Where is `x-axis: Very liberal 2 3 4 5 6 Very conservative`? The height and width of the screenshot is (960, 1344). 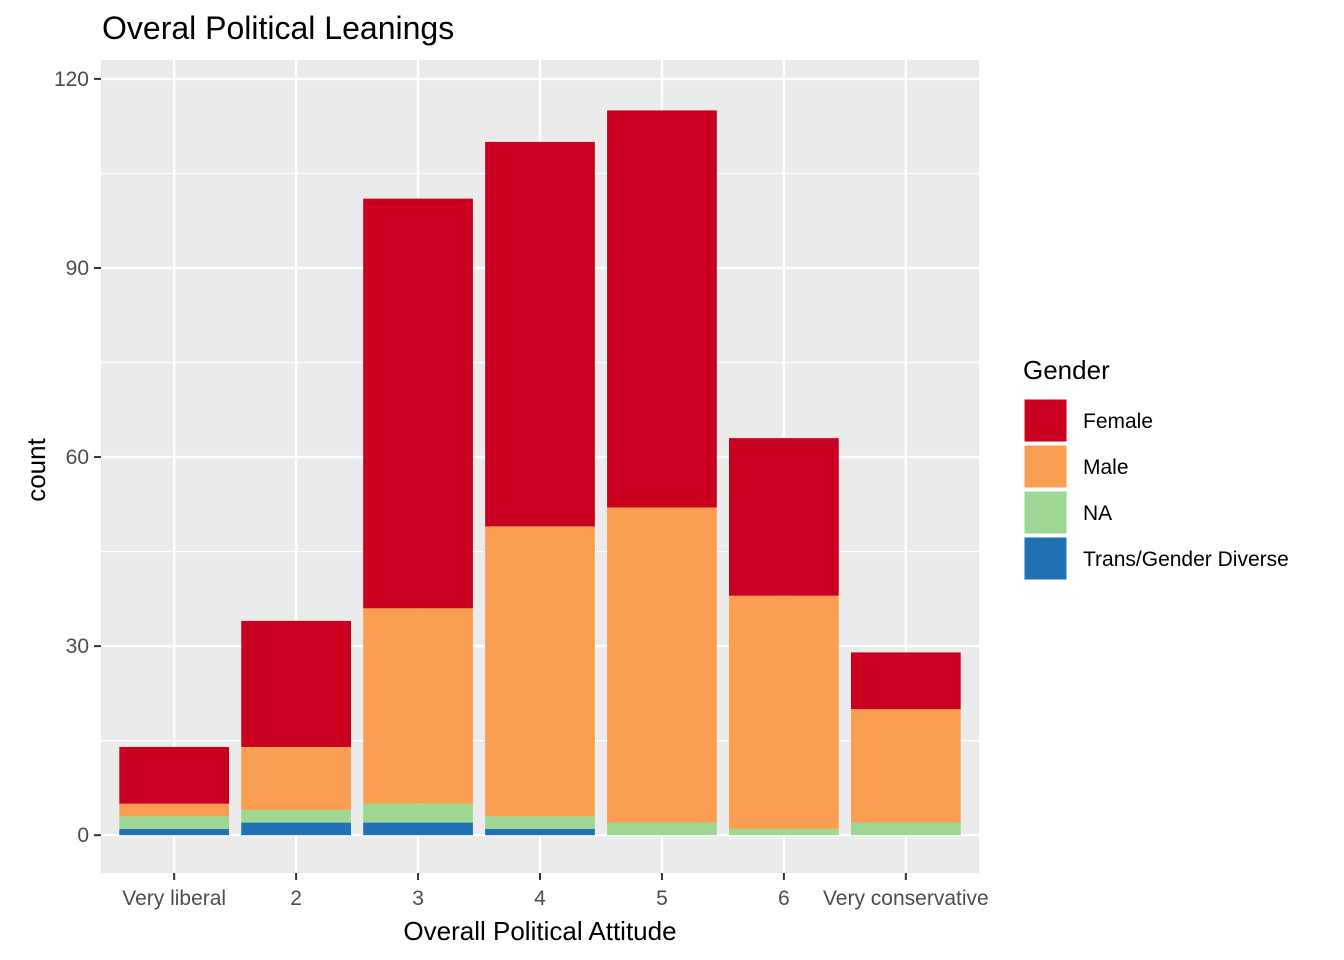 x-axis: Very liberal 2 3 4 5 6 Very conservative is located at coordinates (555, 891).